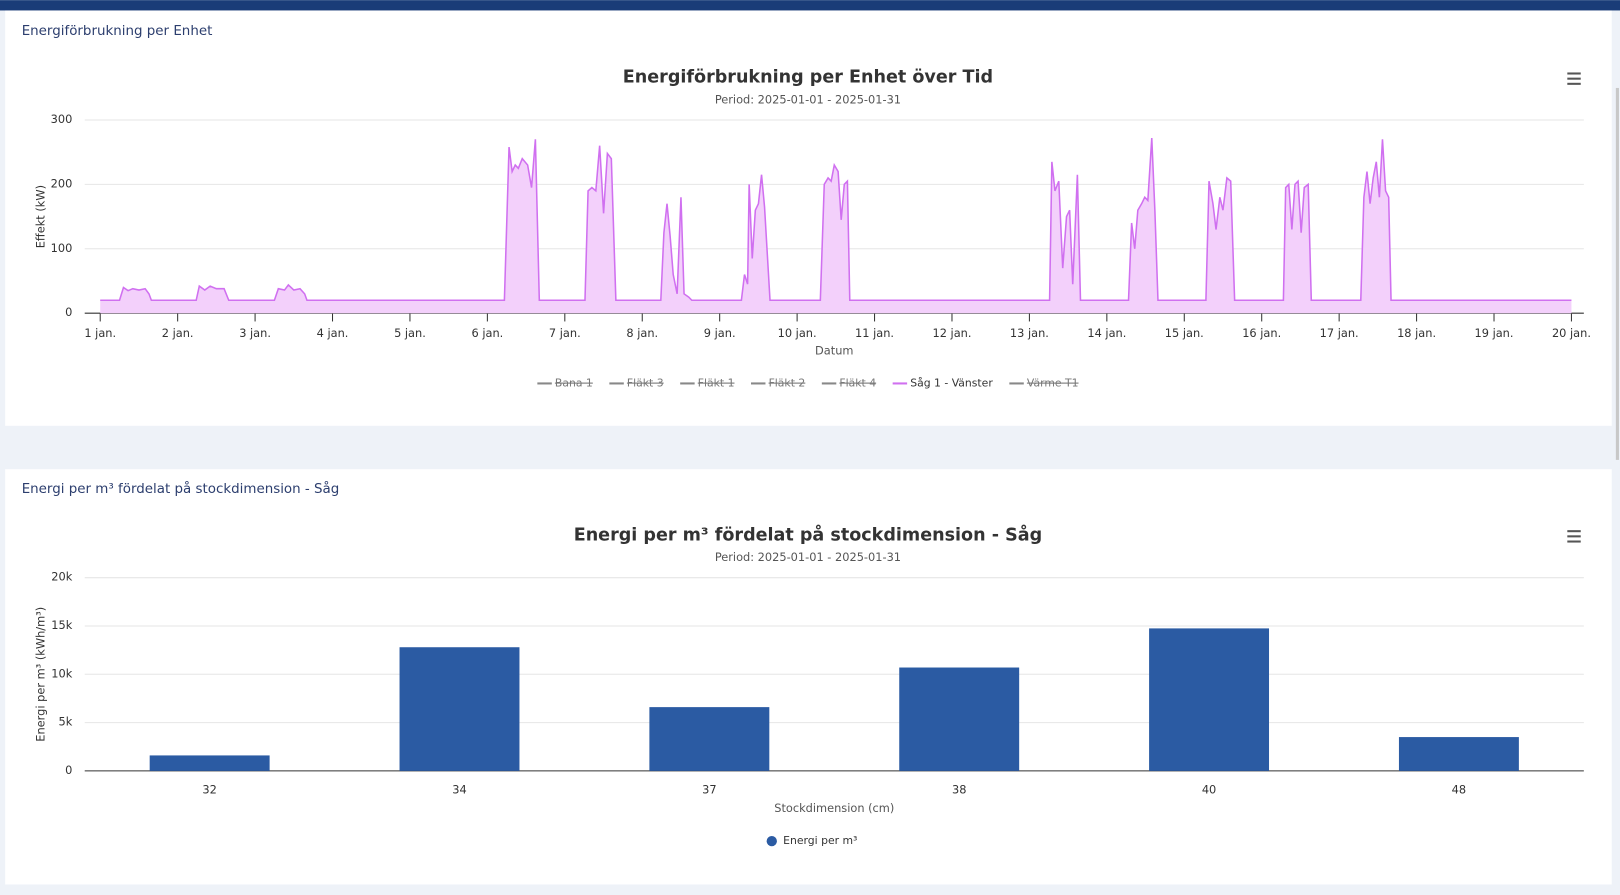 The width and height of the screenshot is (1620, 895). What do you see at coordinates (178, 333) in the screenshot?
I see `x-tick-label: 2 jan.` at bounding box center [178, 333].